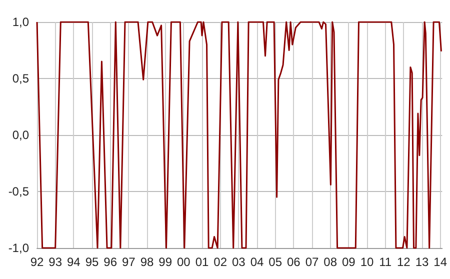 Image resolution: width=450 pixels, height=279 pixels. I want to click on x-tick-label: 12, so click(403, 262).